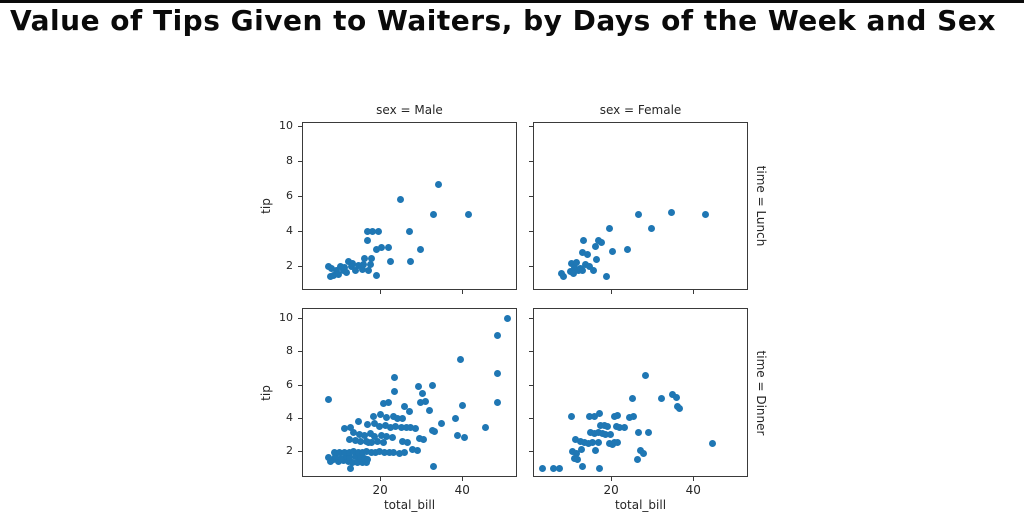  What do you see at coordinates (289, 265) in the screenshot?
I see `y-tick-label: 2` at bounding box center [289, 265].